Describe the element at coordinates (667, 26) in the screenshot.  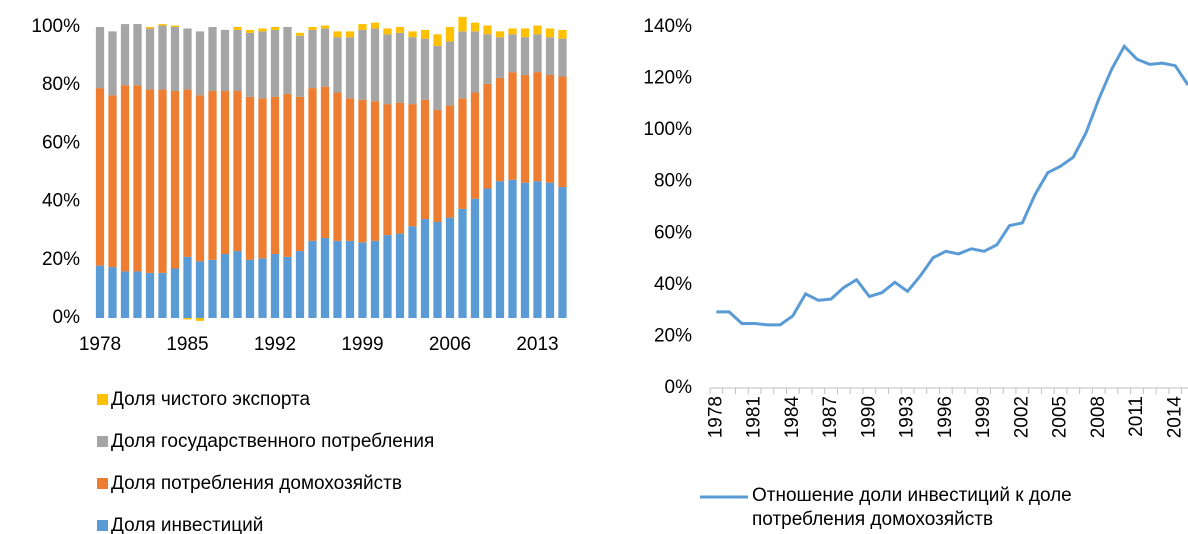
I see `y-tick-label: 140%` at that location.